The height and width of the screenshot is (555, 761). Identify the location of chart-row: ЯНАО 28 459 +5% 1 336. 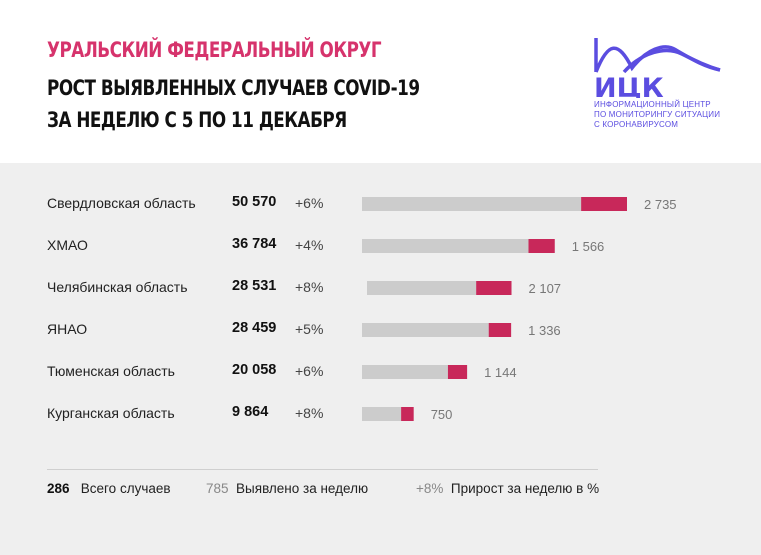
(380, 330).